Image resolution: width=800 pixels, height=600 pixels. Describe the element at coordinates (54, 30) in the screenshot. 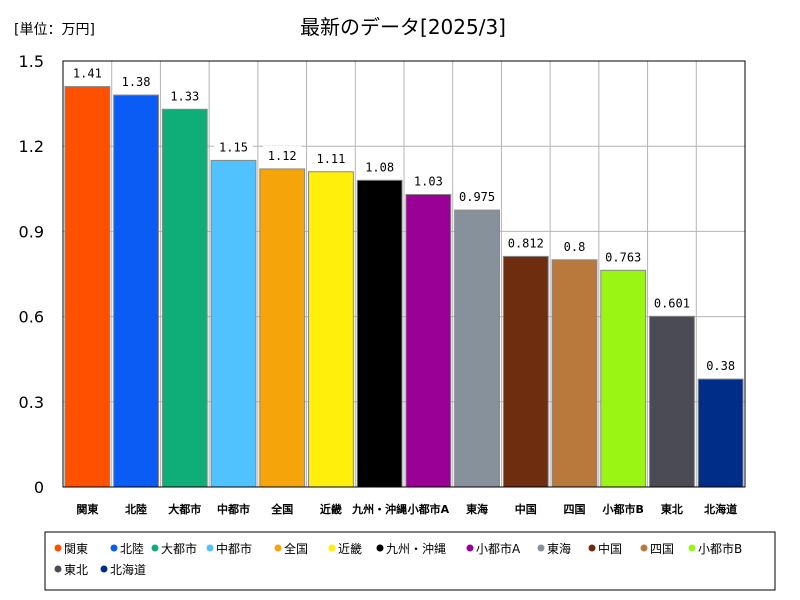

I see `unit-label: [単位：万円]` at that location.